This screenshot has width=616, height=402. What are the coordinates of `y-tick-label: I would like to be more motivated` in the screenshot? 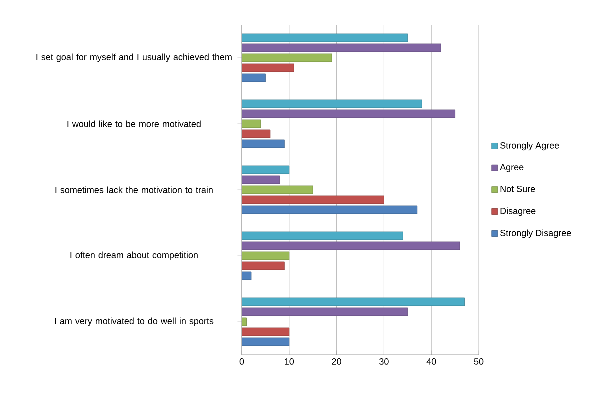 It's located at (134, 124).